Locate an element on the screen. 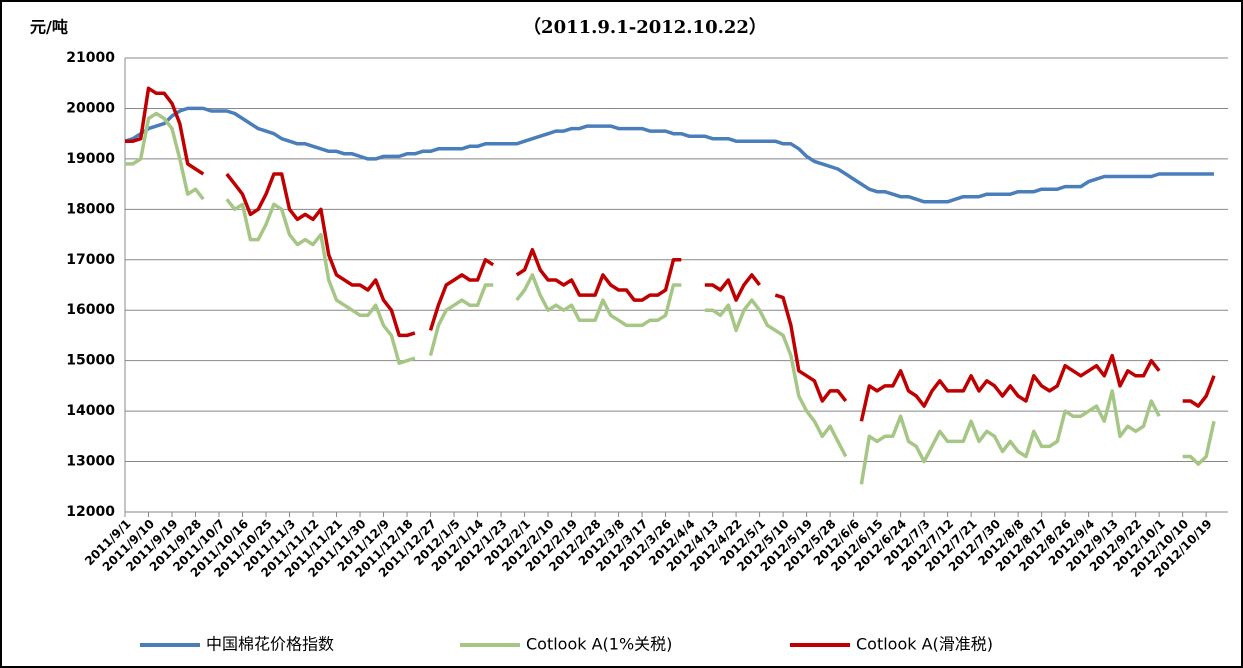 The width and height of the screenshot is (1243, 668). legend-label: Cotlook A(1%关税) is located at coordinates (599, 644).